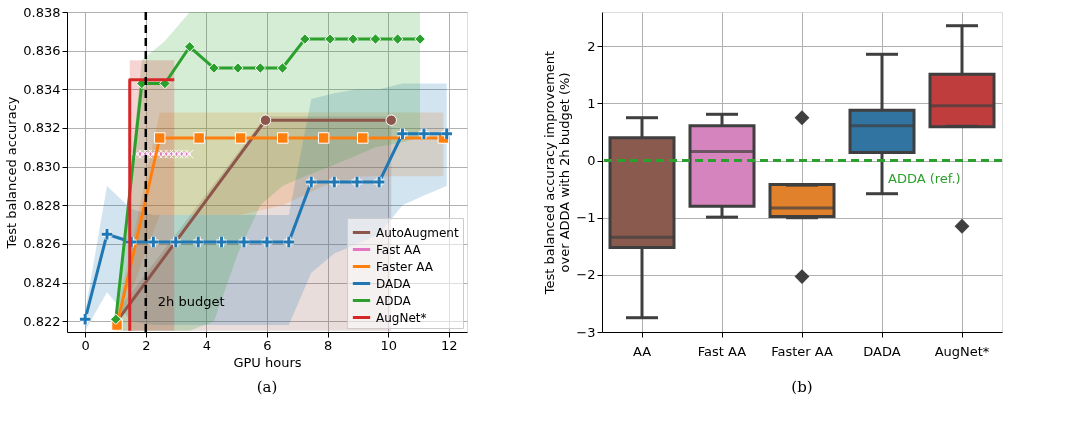  What do you see at coordinates (557, 173) in the screenshot?
I see `y-axis-title: Test balanced accuracy improvement over ADDA with 2h budget (%)` at bounding box center [557, 173].